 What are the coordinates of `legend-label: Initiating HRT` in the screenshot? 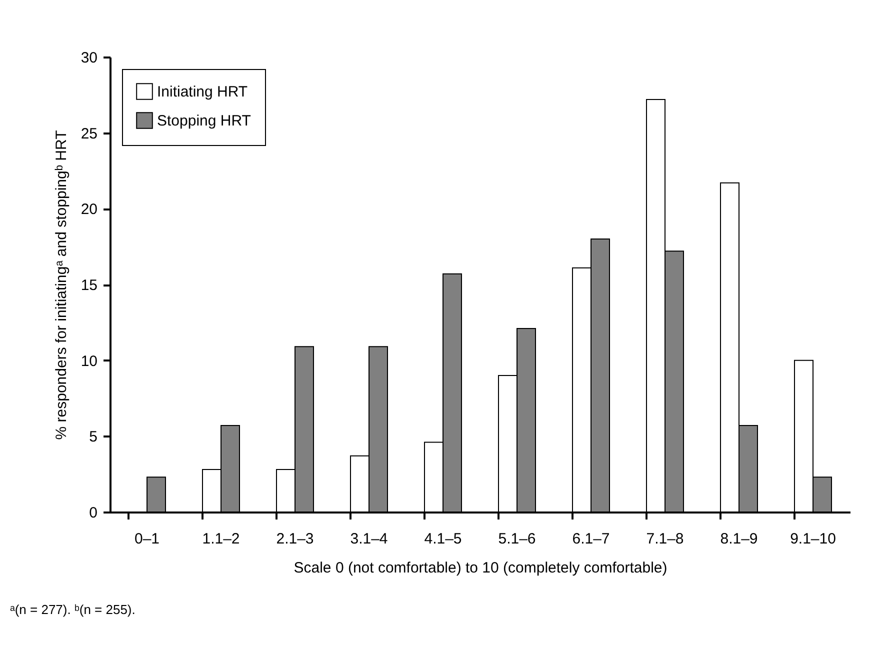 It's located at (202, 92).